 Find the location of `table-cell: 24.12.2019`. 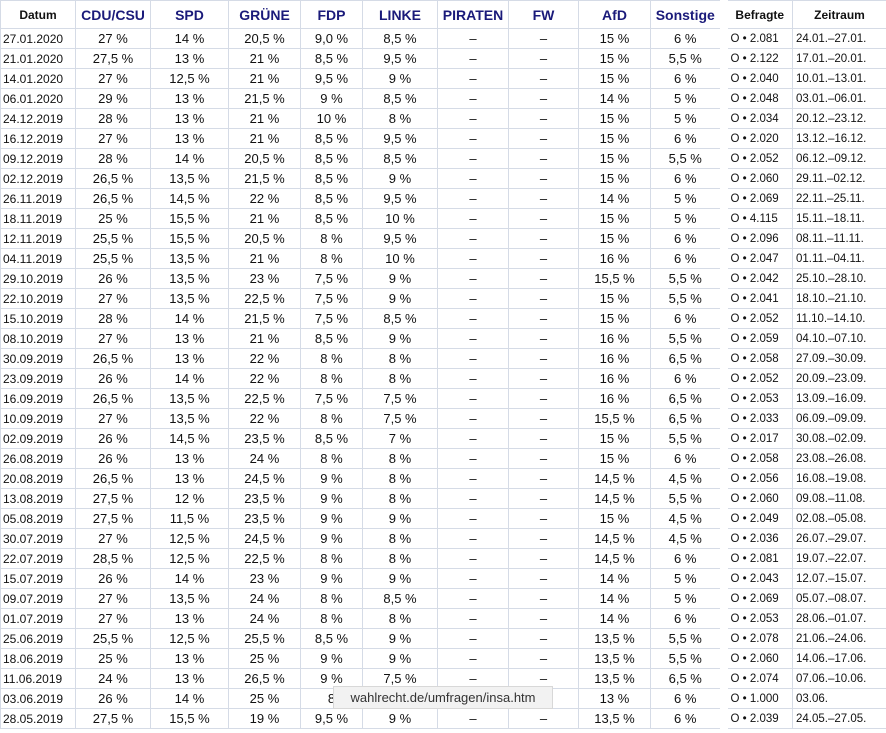

table-cell: 24.12.2019 is located at coordinates (38, 118).